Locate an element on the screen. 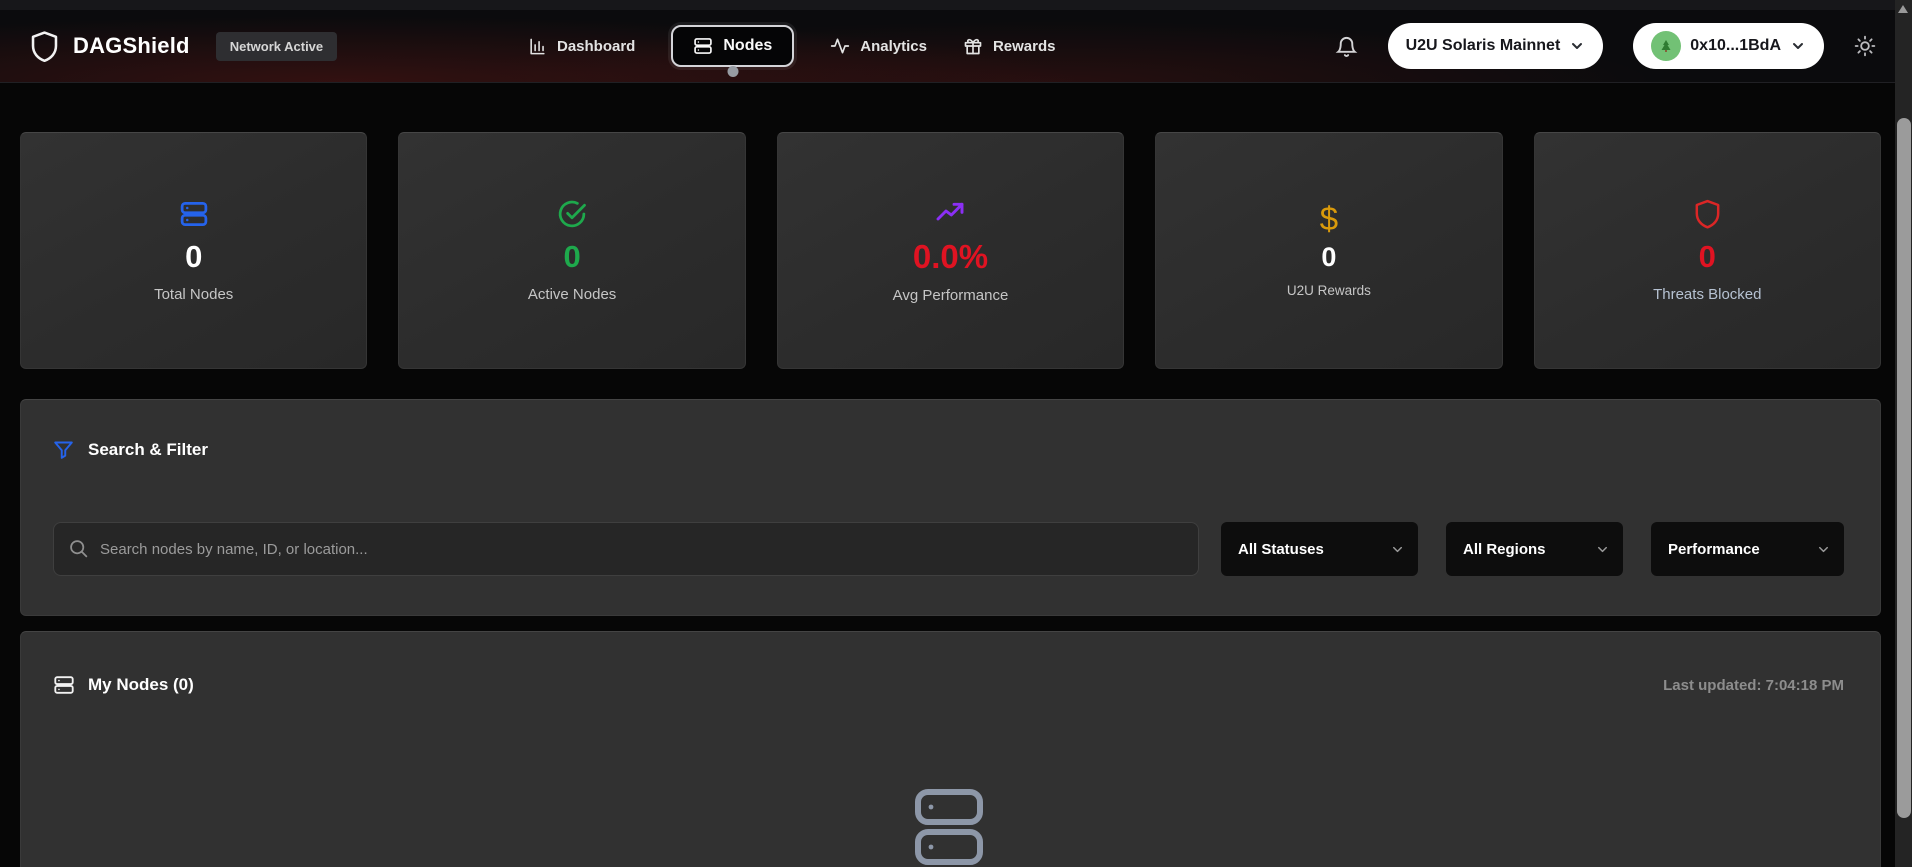 The height and width of the screenshot is (867, 1912). stat-card-u2u-rewards: $ 0 U2U Rewards is located at coordinates (1329, 250).